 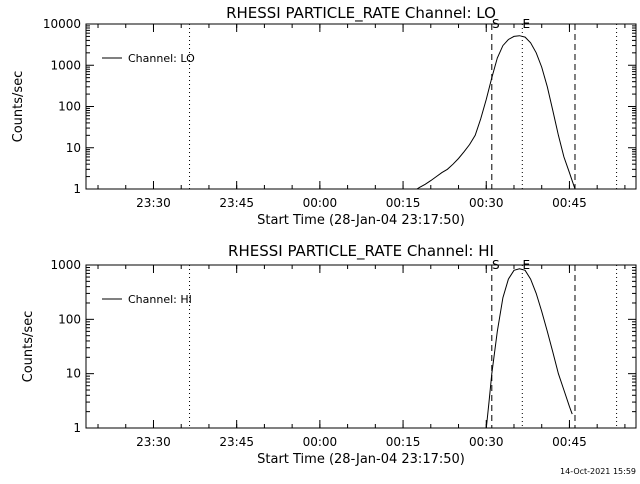 What do you see at coordinates (160, 299) in the screenshot?
I see `legend-label: Channel: HI` at bounding box center [160, 299].